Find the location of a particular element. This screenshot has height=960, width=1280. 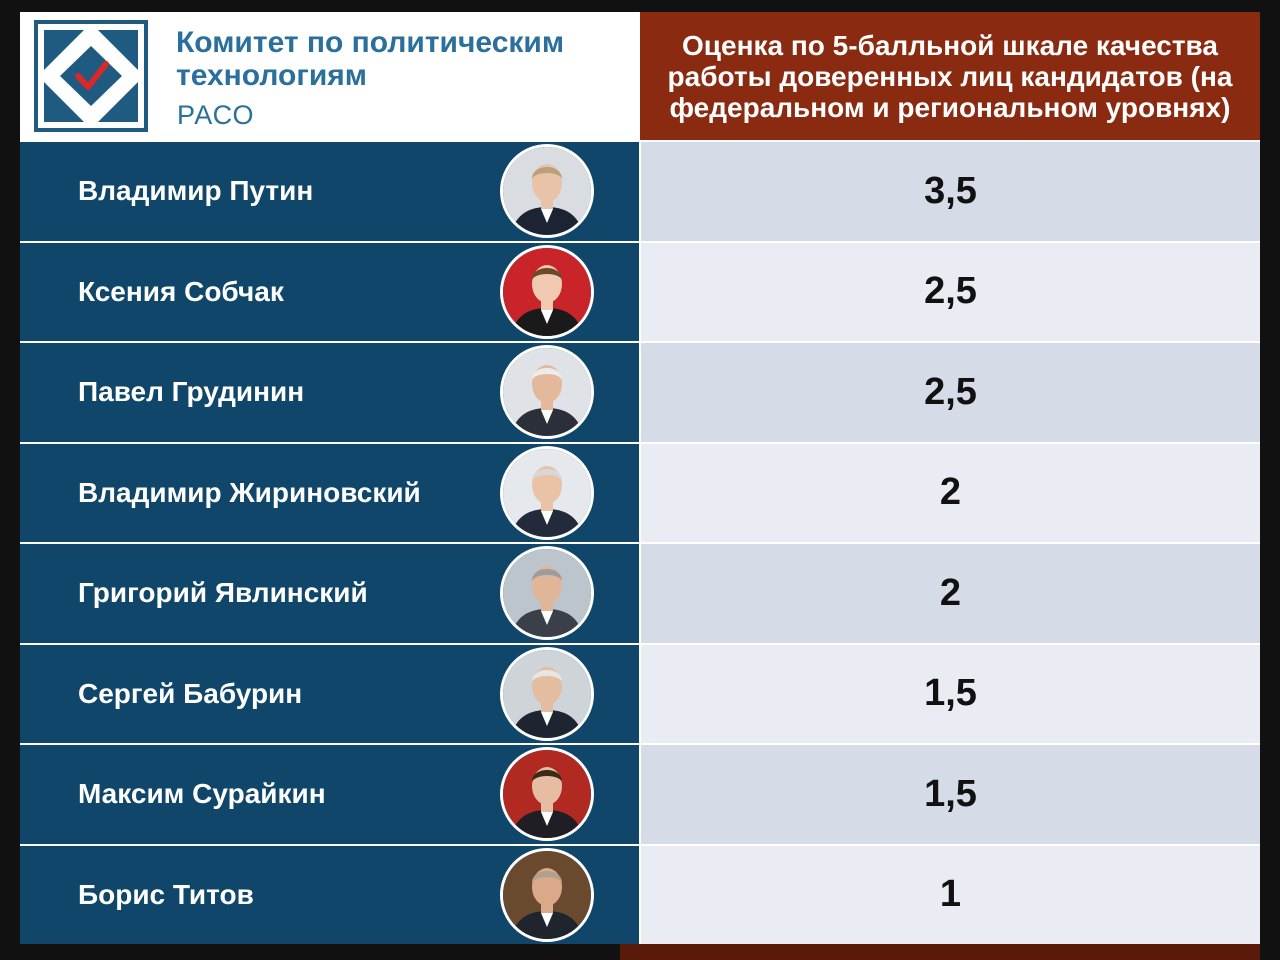

candidate-cell: Владимир Жириновский is located at coordinates (329, 492).